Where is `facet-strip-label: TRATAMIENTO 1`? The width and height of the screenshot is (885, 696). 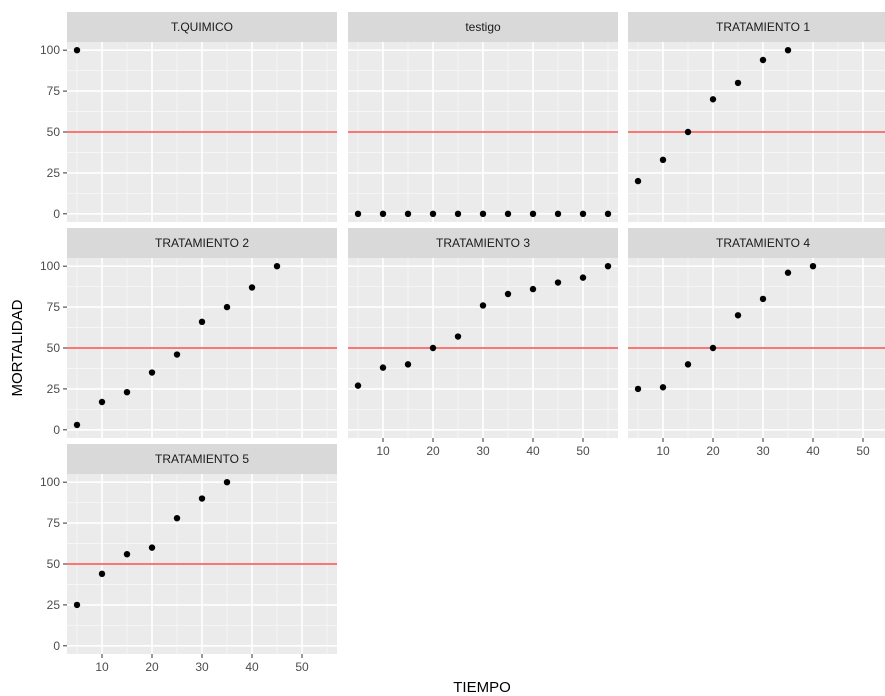 facet-strip-label: TRATAMIENTO 1 is located at coordinates (763, 27).